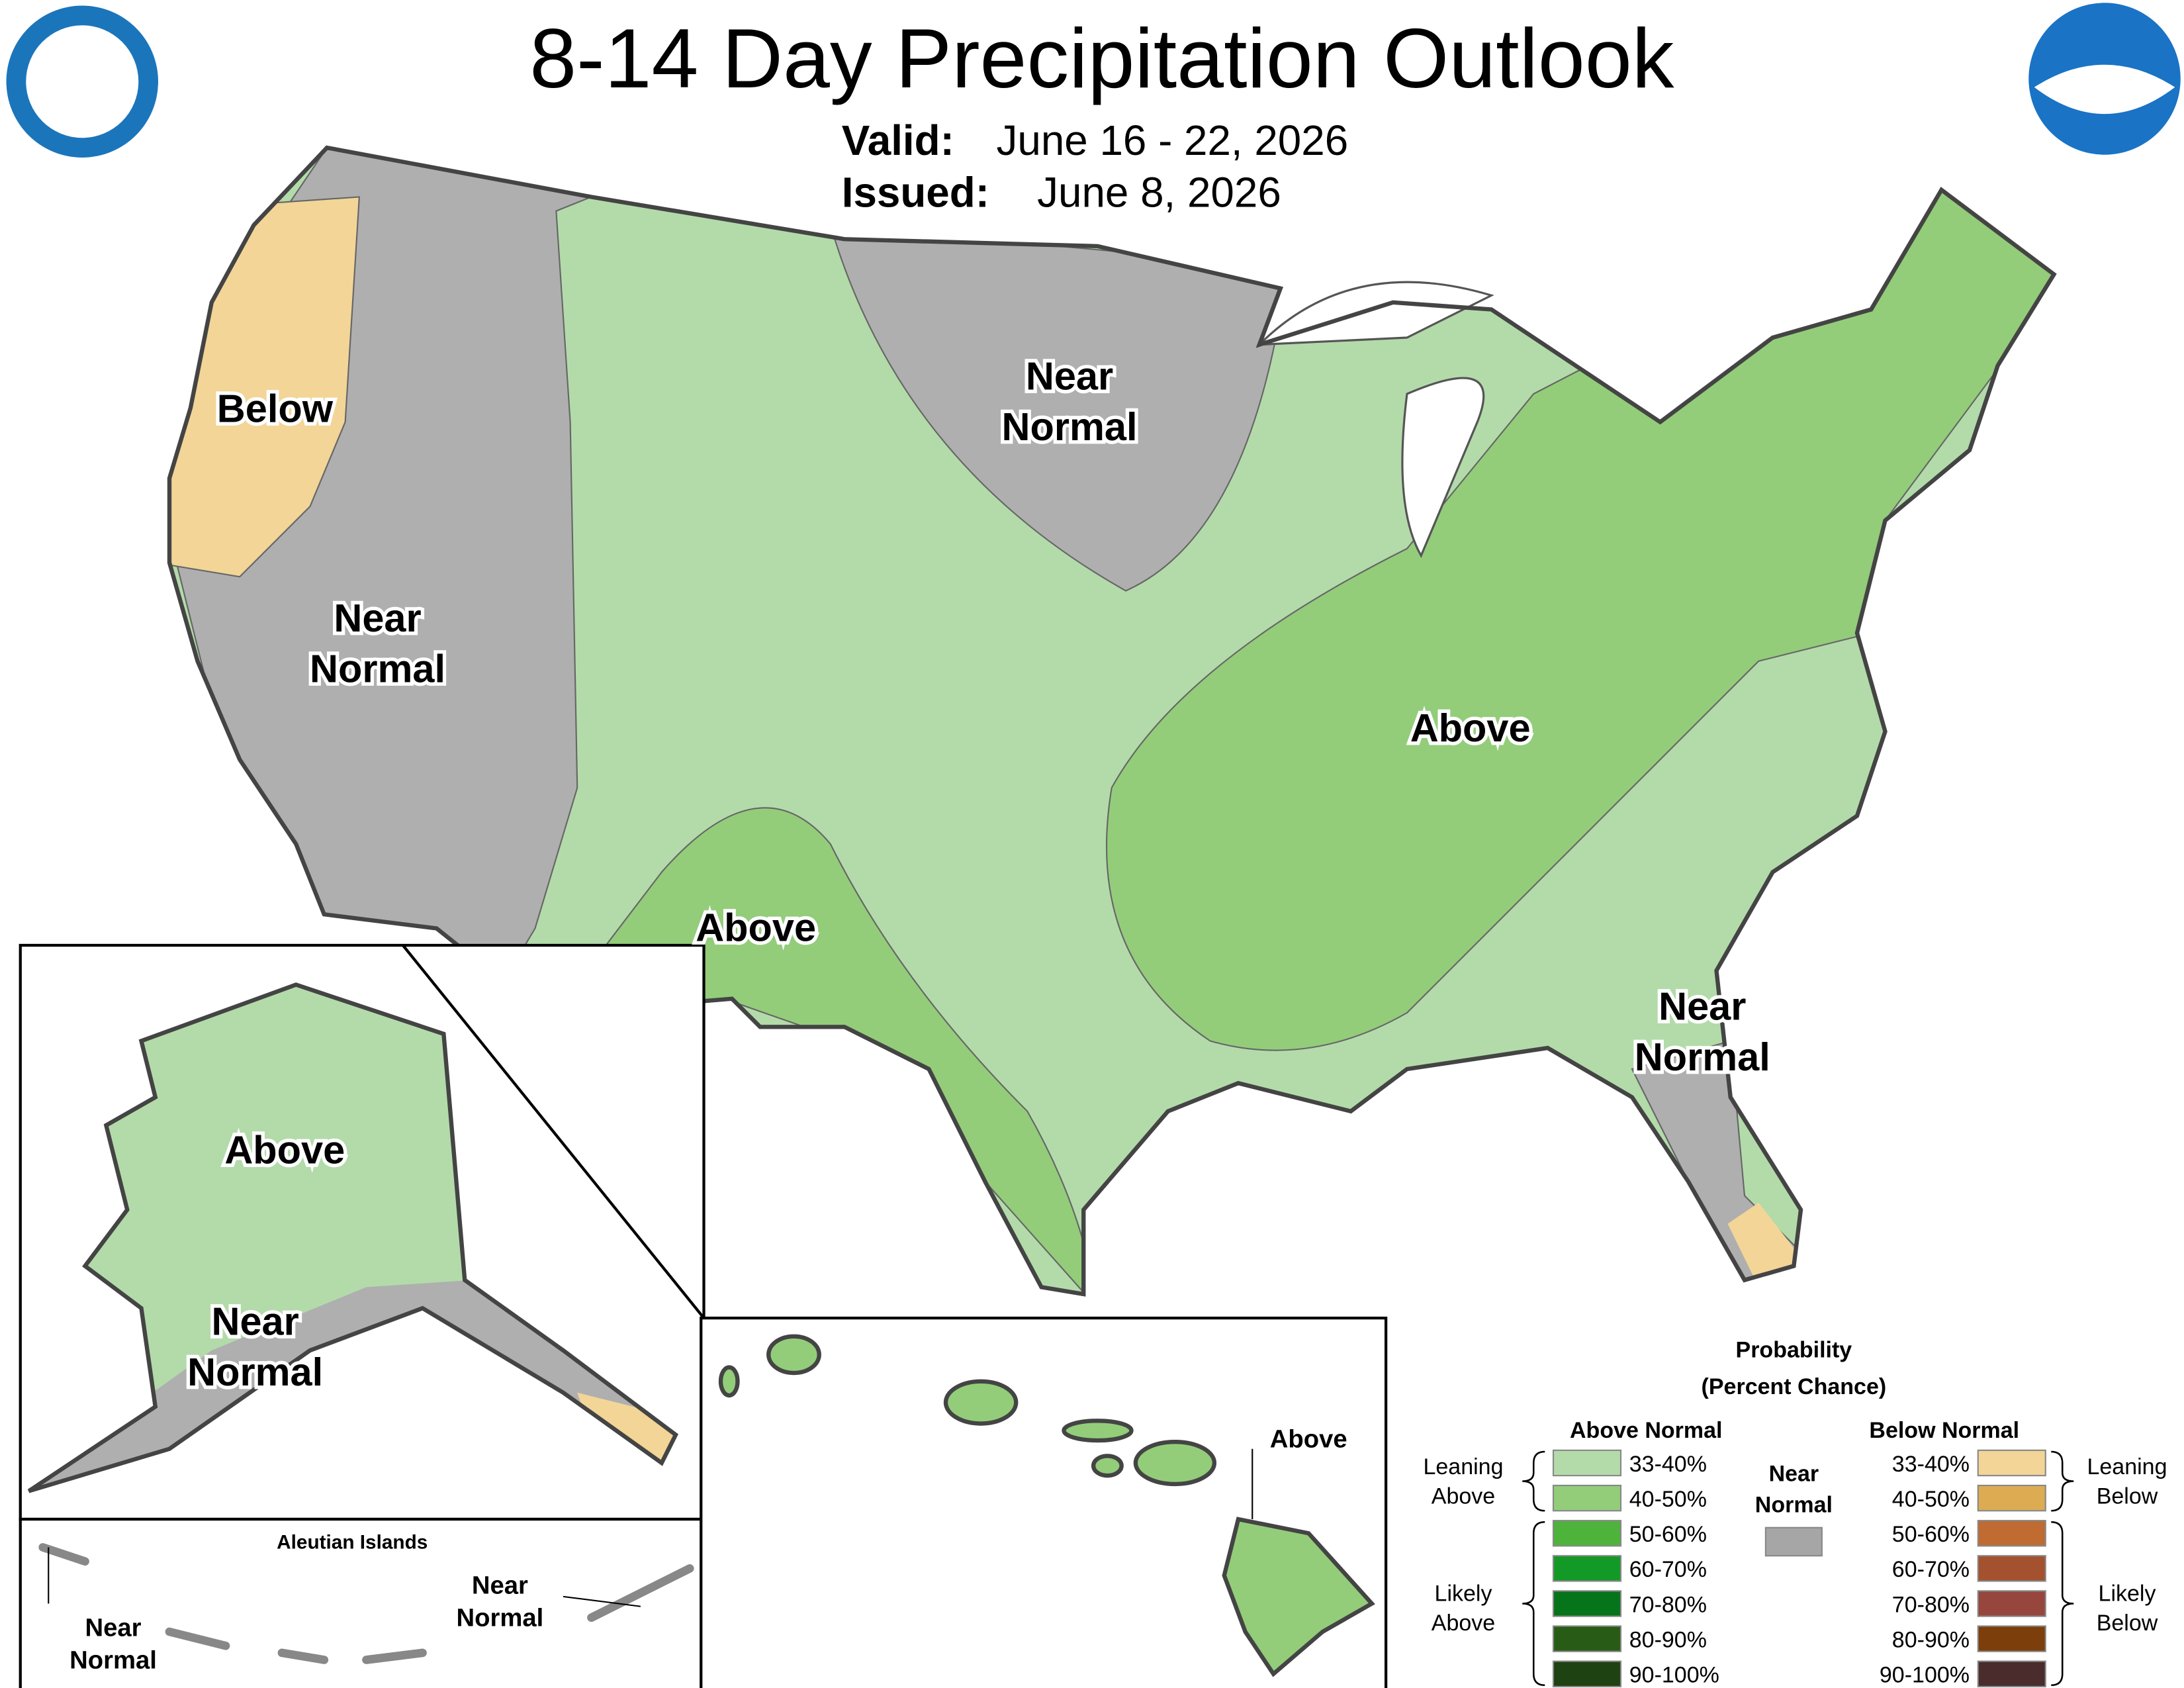  I want to click on near-normal-west, so click(381, 574).